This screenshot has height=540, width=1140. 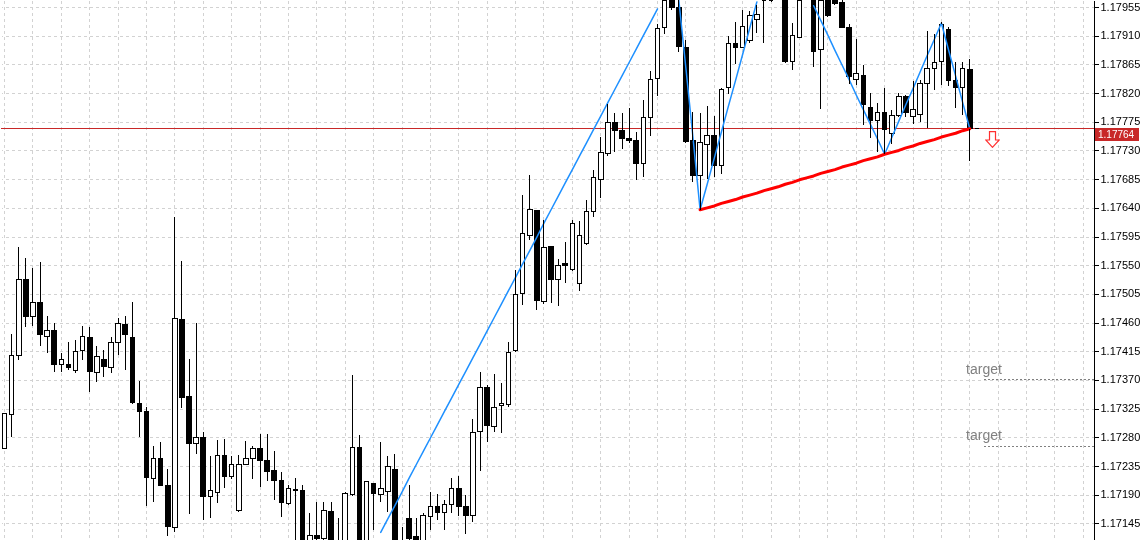 I want to click on y-tick-label: 1.17505, so click(x=1120, y=293).